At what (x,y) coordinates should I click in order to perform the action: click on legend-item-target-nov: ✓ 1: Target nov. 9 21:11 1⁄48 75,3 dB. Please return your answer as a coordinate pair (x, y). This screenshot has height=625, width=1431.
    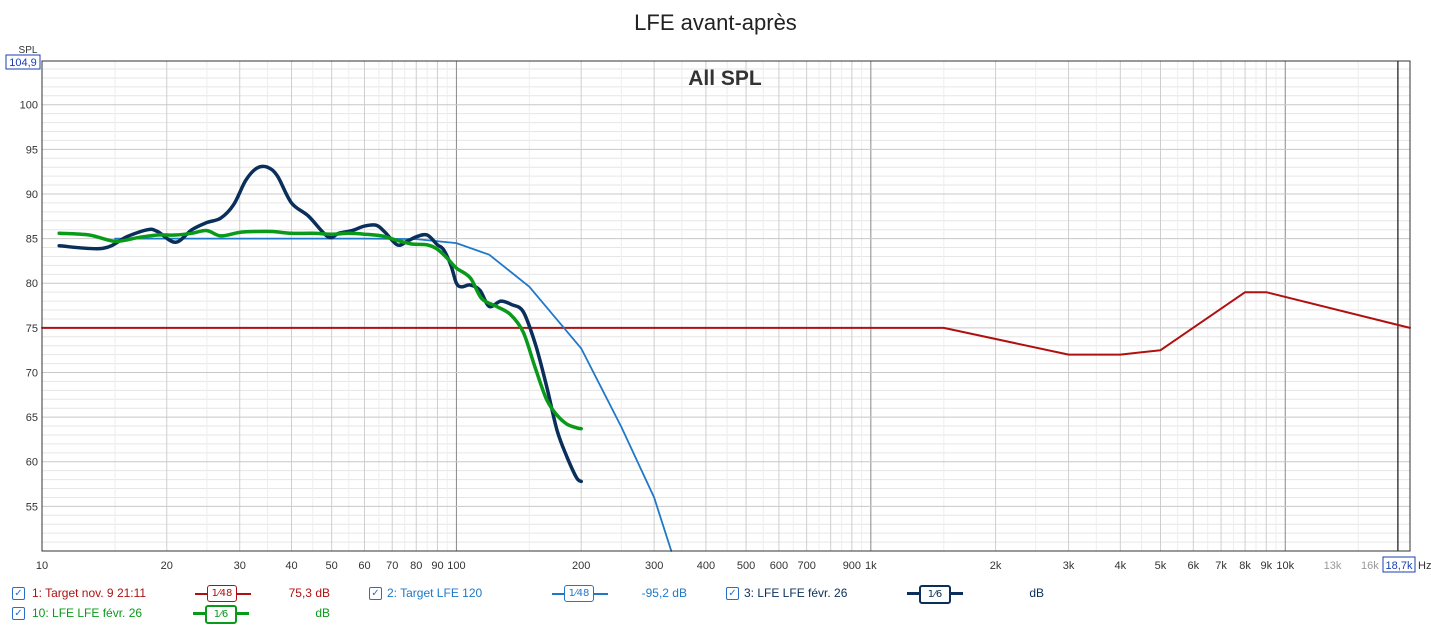
    Looking at the image, I should click on (180, 594).